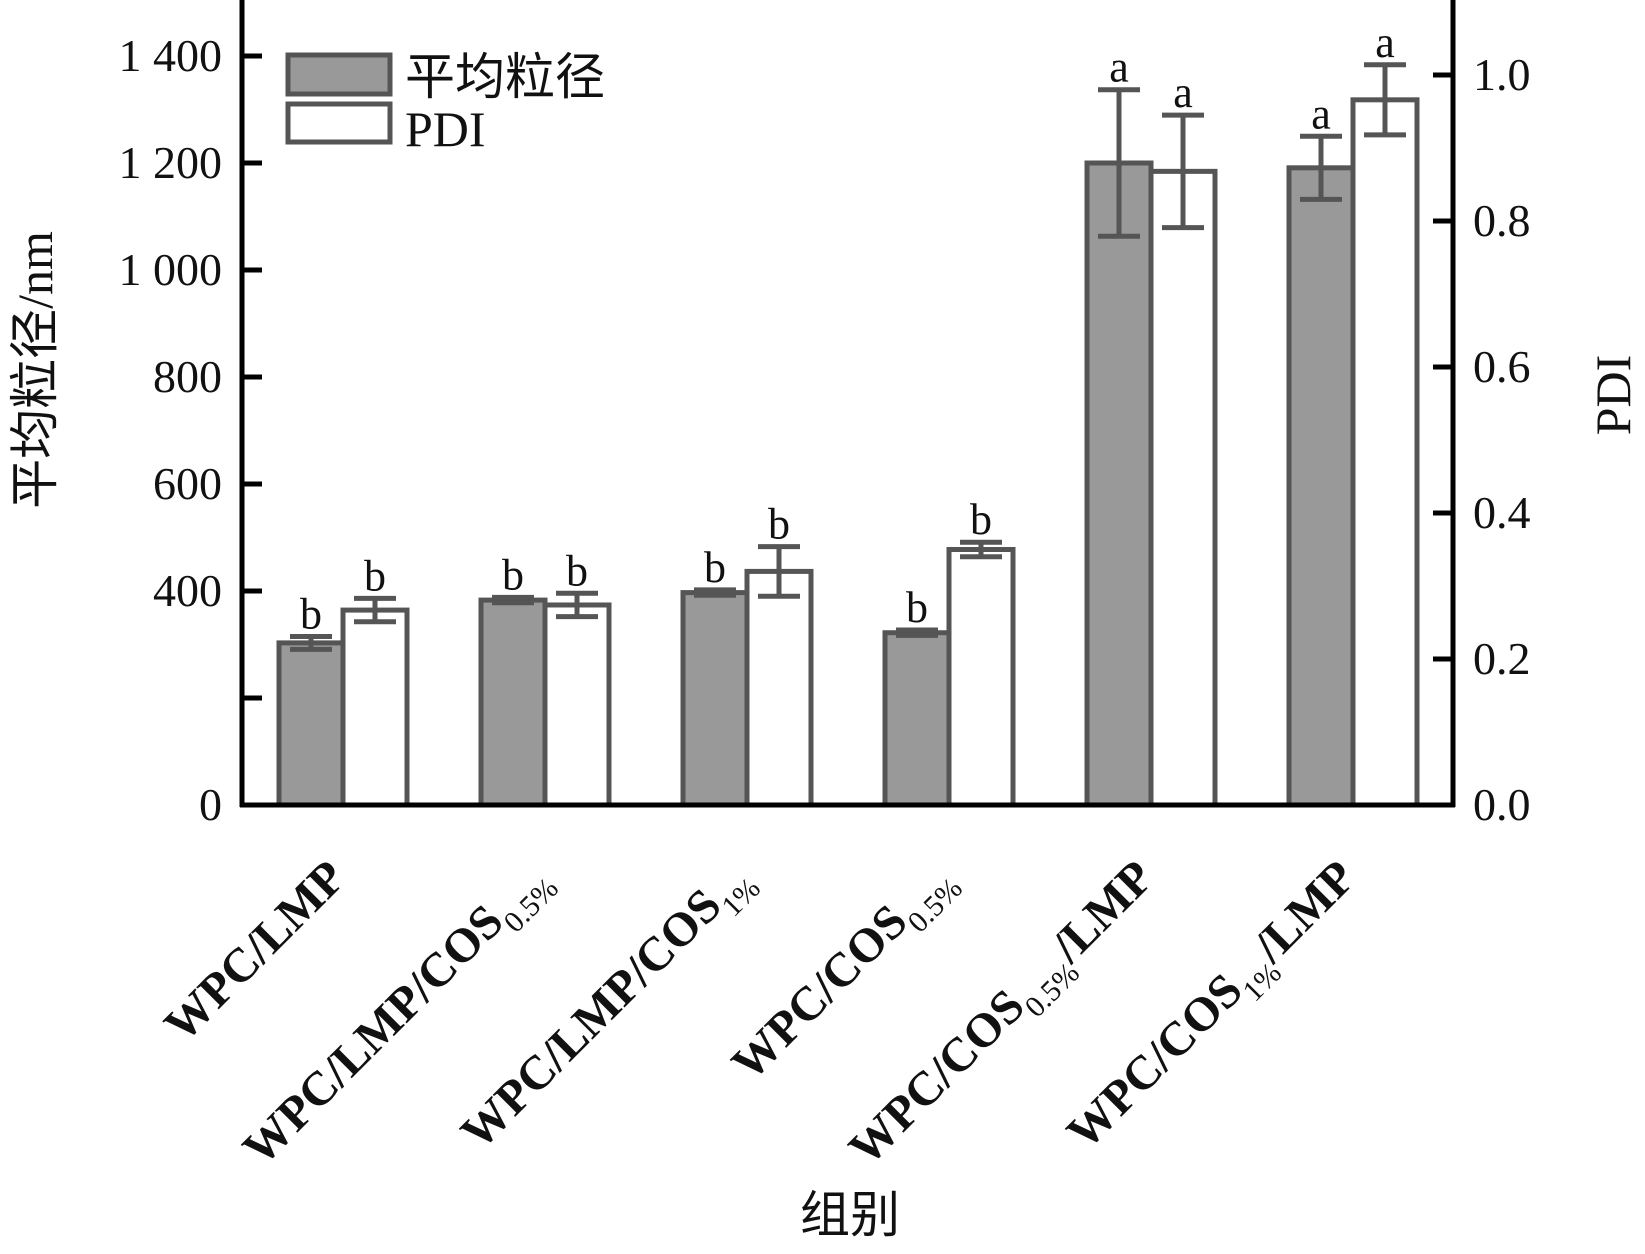  What do you see at coordinates (210, 804) in the screenshot?
I see `left-tick-label: 0` at bounding box center [210, 804].